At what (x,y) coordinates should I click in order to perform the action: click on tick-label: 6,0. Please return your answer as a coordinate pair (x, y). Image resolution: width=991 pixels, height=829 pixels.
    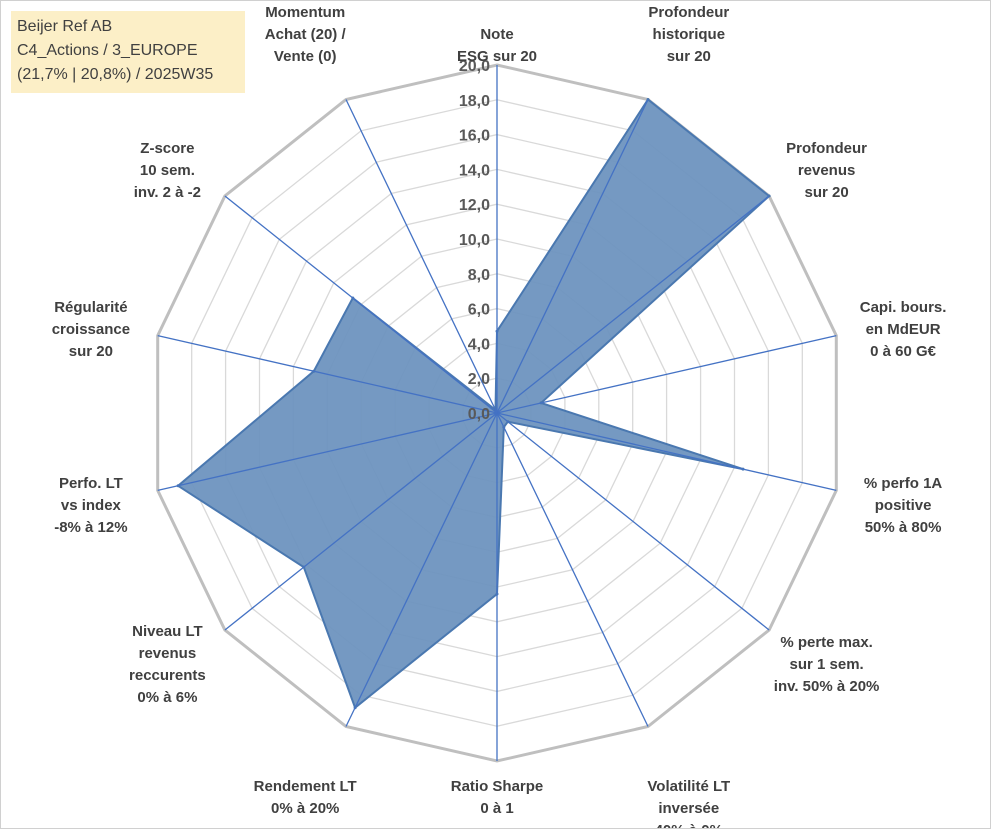
    Looking at the image, I should click on (479, 310).